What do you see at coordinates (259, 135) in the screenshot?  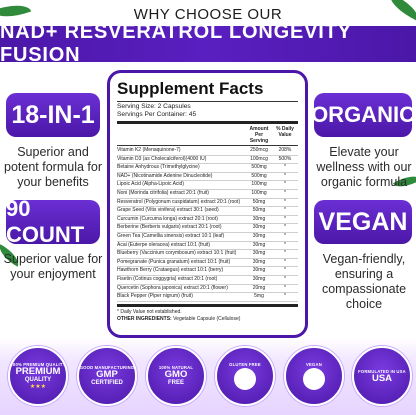 I see `col-amount: Amount Per Serving` at bounding box center [259, 135].